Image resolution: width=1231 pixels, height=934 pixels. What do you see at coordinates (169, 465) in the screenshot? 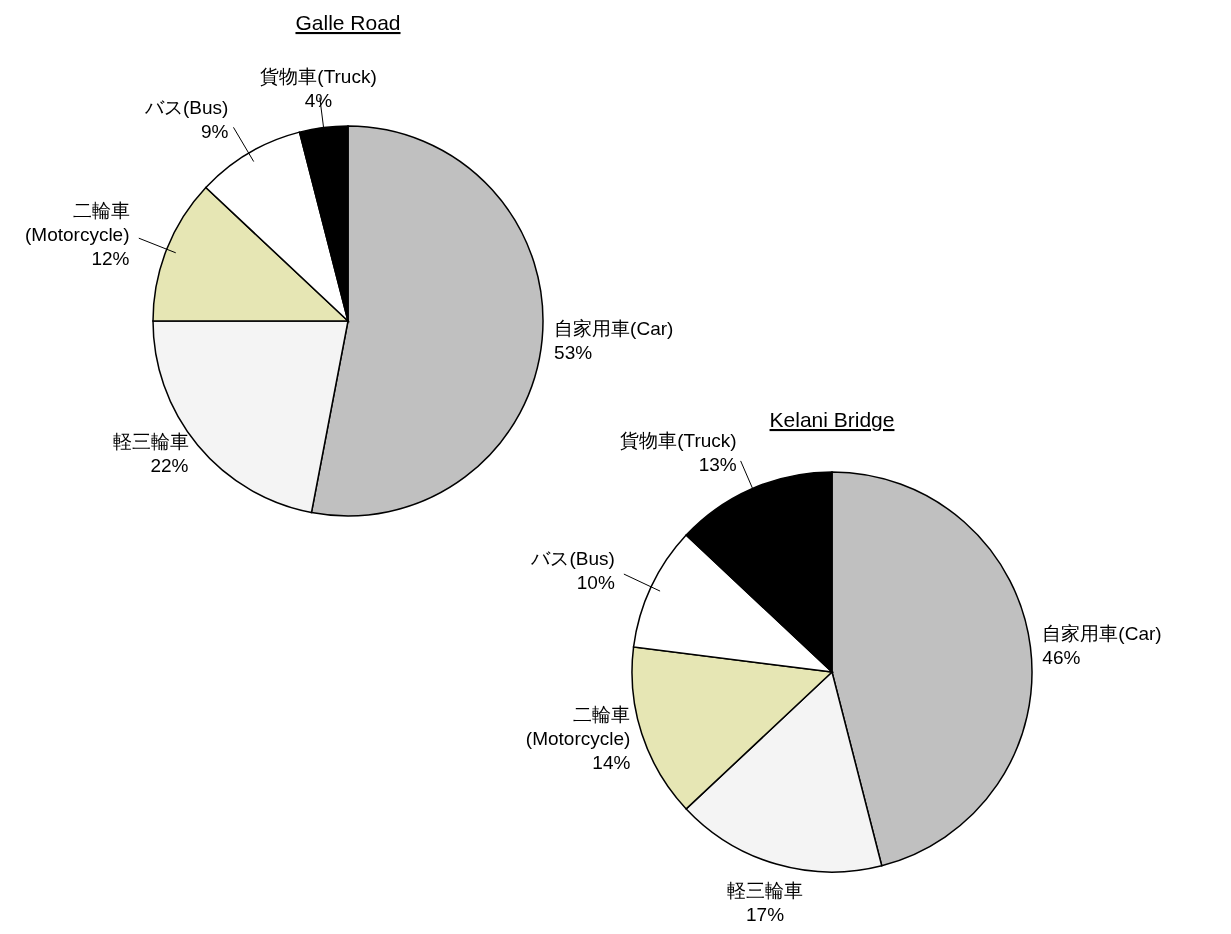
I see `data-label: 22%` at bounding box center [169, 465].